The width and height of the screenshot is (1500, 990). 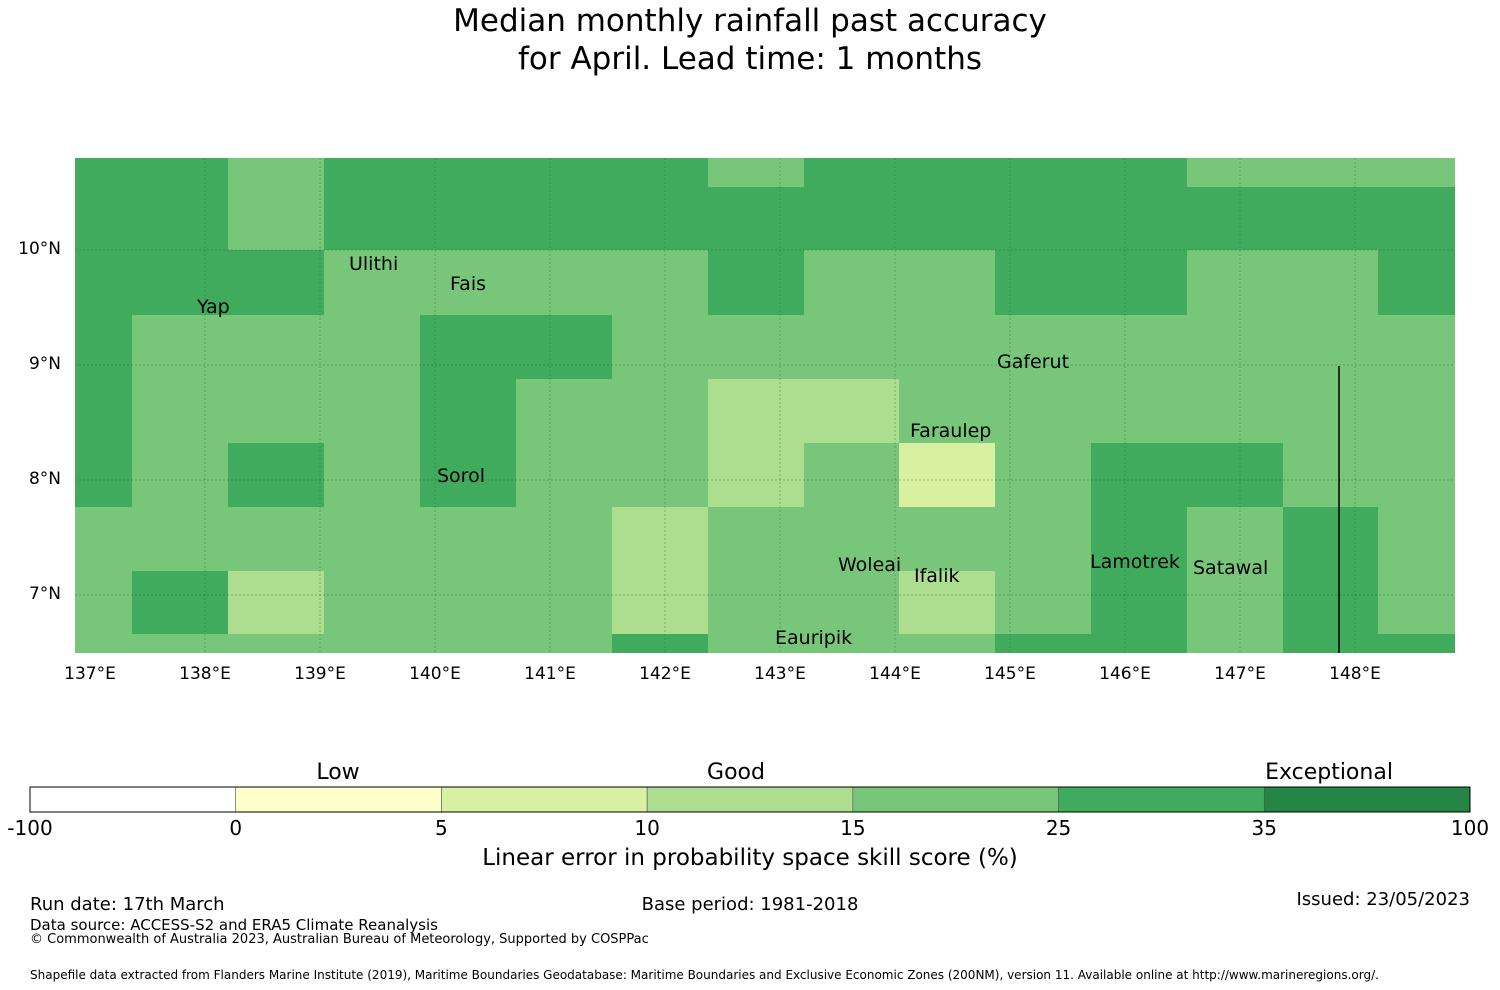 I want to click on place-label: Satawal, so click(x=1231, y=568).